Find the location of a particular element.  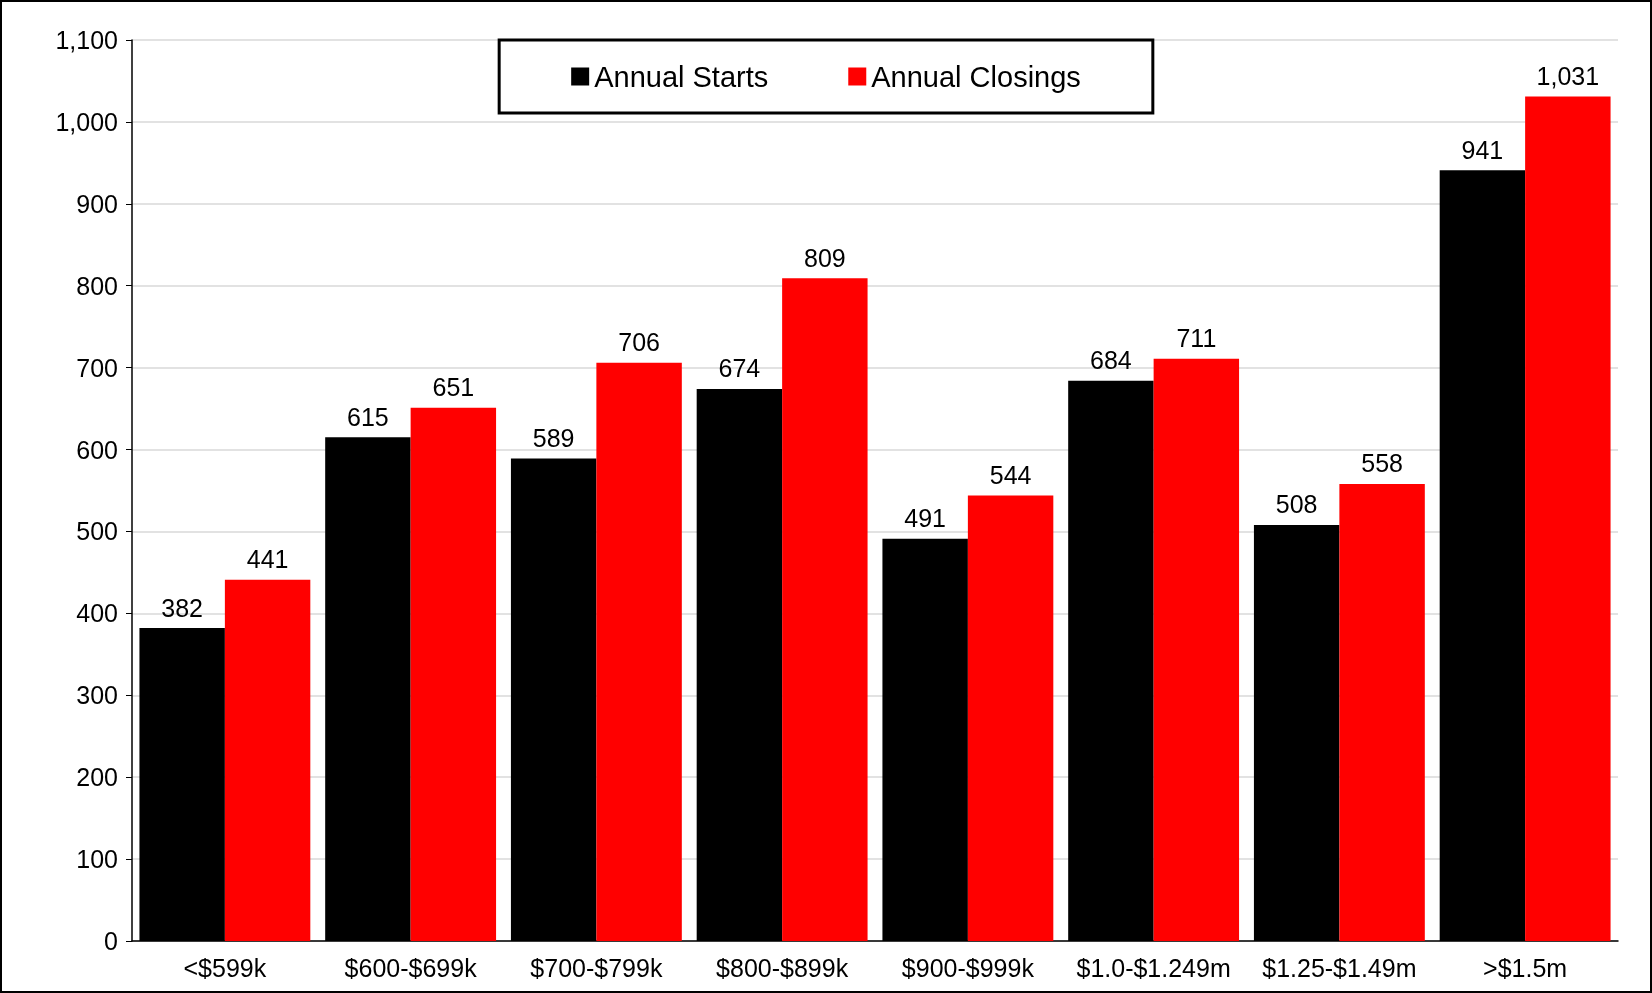

data-label: 706 is located at coordinates (639, 342).